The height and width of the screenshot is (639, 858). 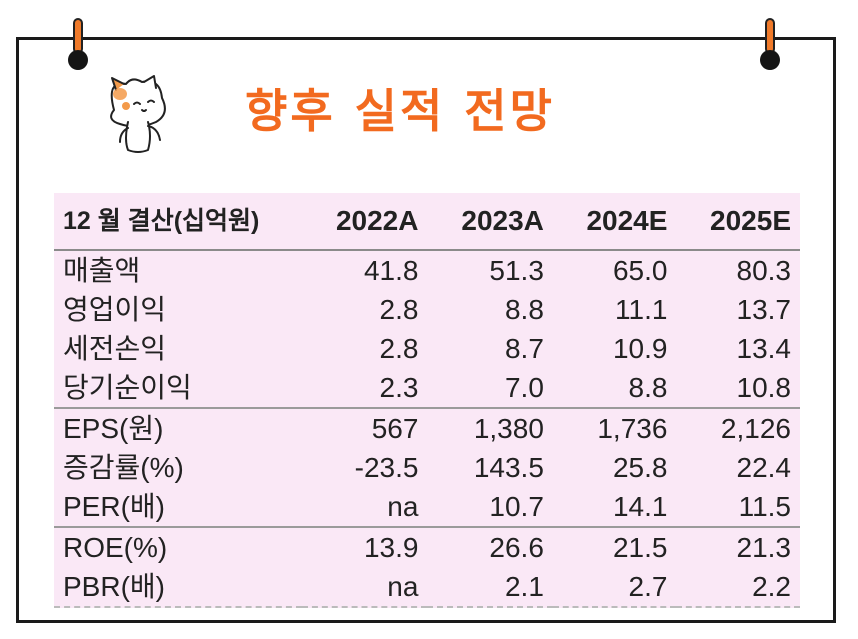 I want to click on table-row: 세전손익 2.8 8.7 10.9 13.4, so click(x=427, y=348).